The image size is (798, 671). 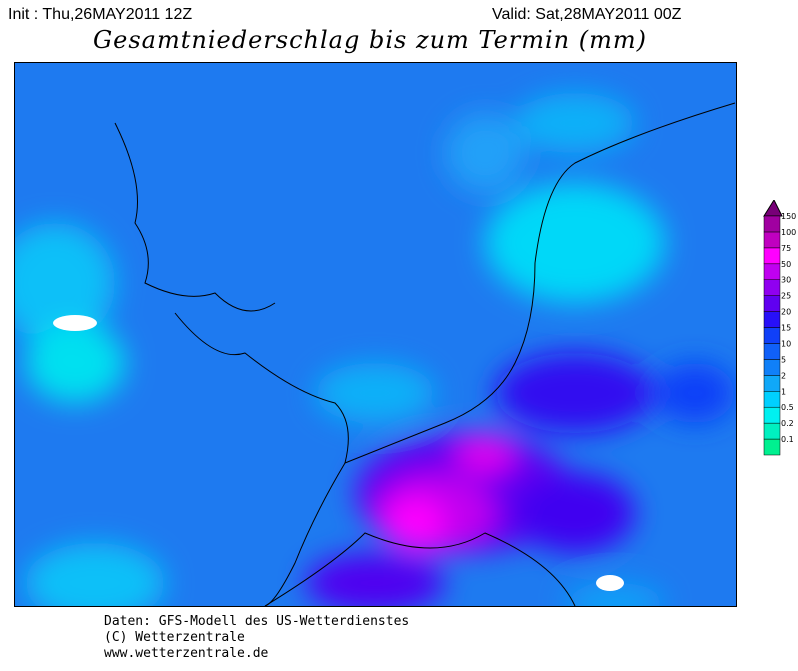 What do you see at coordinates (783, 359) in the screenshot?
I see `legend-label: 5` at bounding box center [783, 359].